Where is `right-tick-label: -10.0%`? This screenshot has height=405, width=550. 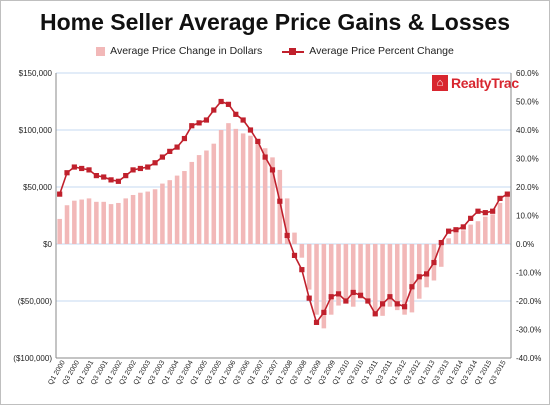 right-tick-label: -10.0% is located at coordinates (528, 273).